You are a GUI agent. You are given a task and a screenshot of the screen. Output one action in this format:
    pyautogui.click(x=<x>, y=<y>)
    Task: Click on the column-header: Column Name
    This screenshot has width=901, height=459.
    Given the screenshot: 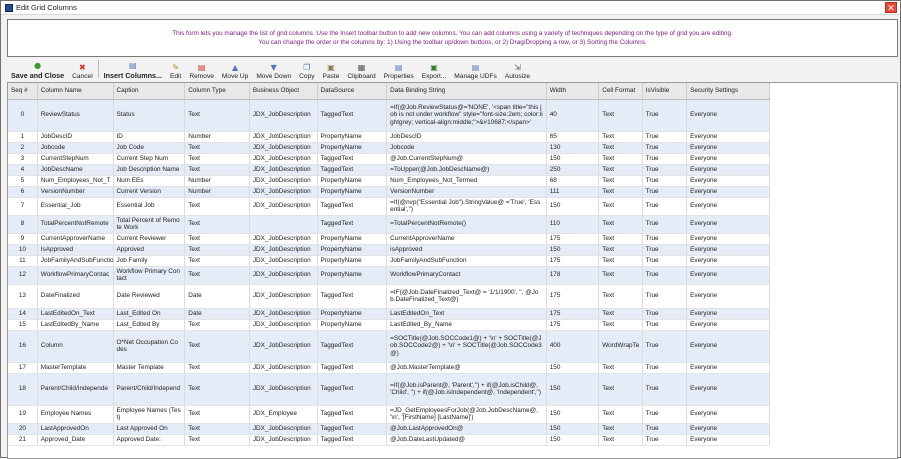 What is the action you would take?
    pyautogui.click(x=75, y=91)
    